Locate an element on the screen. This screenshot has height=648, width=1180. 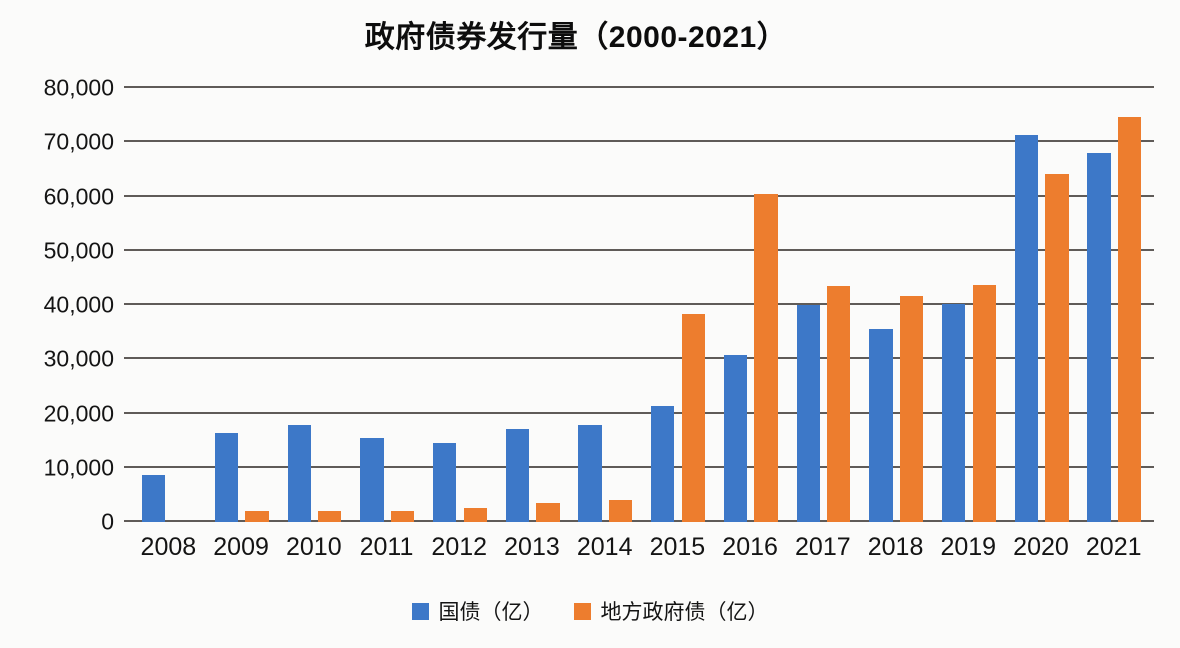
bar-local-2016 is located at coordinates (766, 357).